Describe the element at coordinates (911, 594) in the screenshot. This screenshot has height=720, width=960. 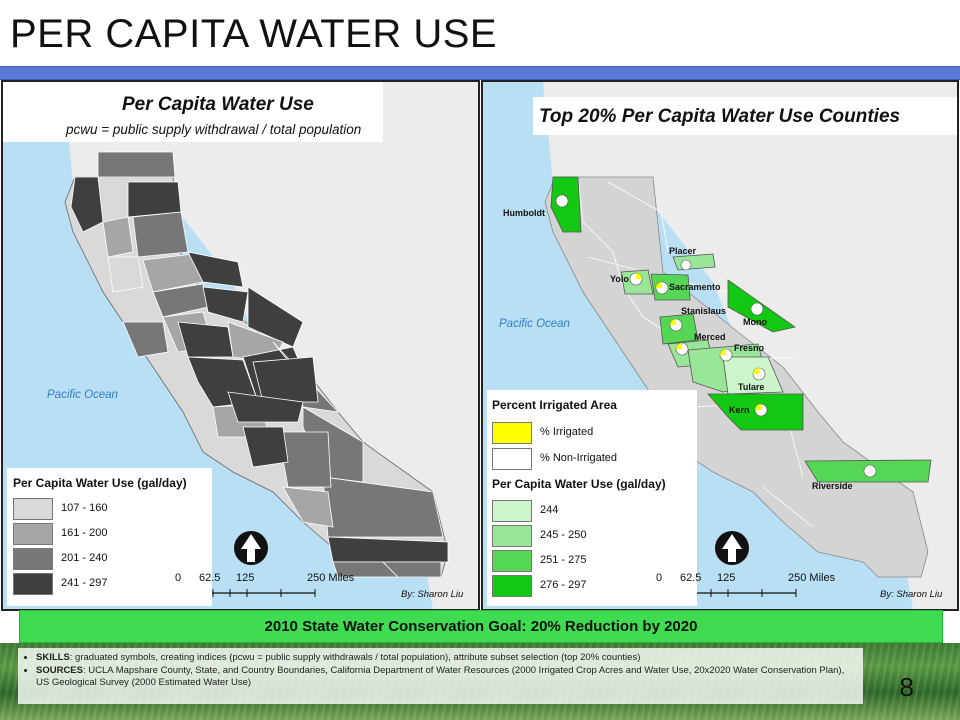
I see `right-byline: By: Sharon Liu` at that location.